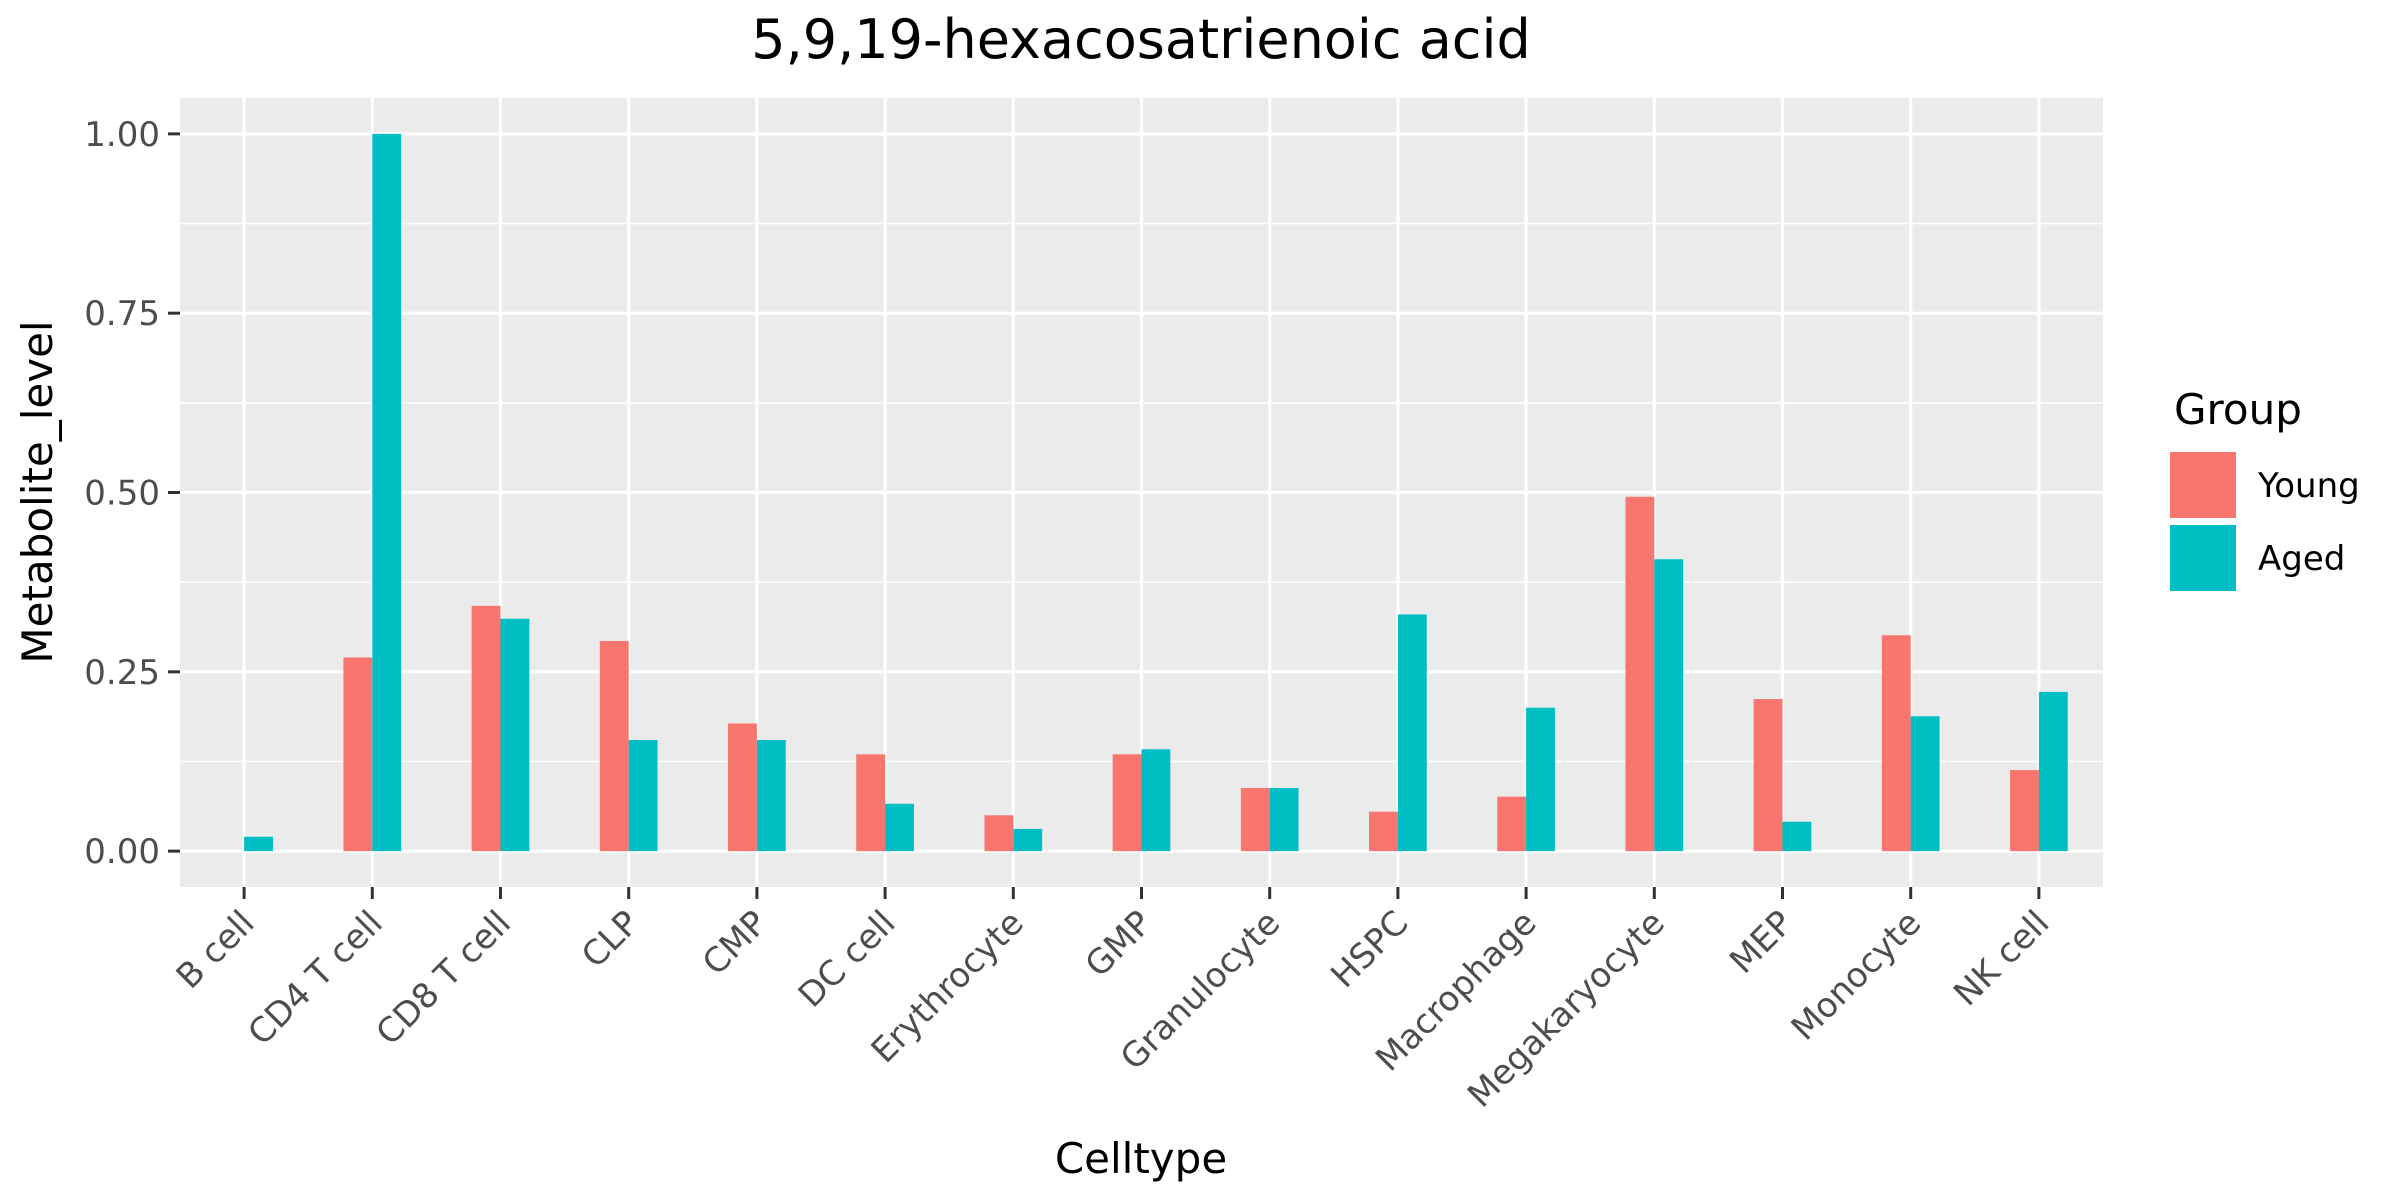 The height and width of the screenshot is (1200, 2400). Describe the element at coordinates (742, 787) in the screenshot. I see `bar-young-cmp` at that location.